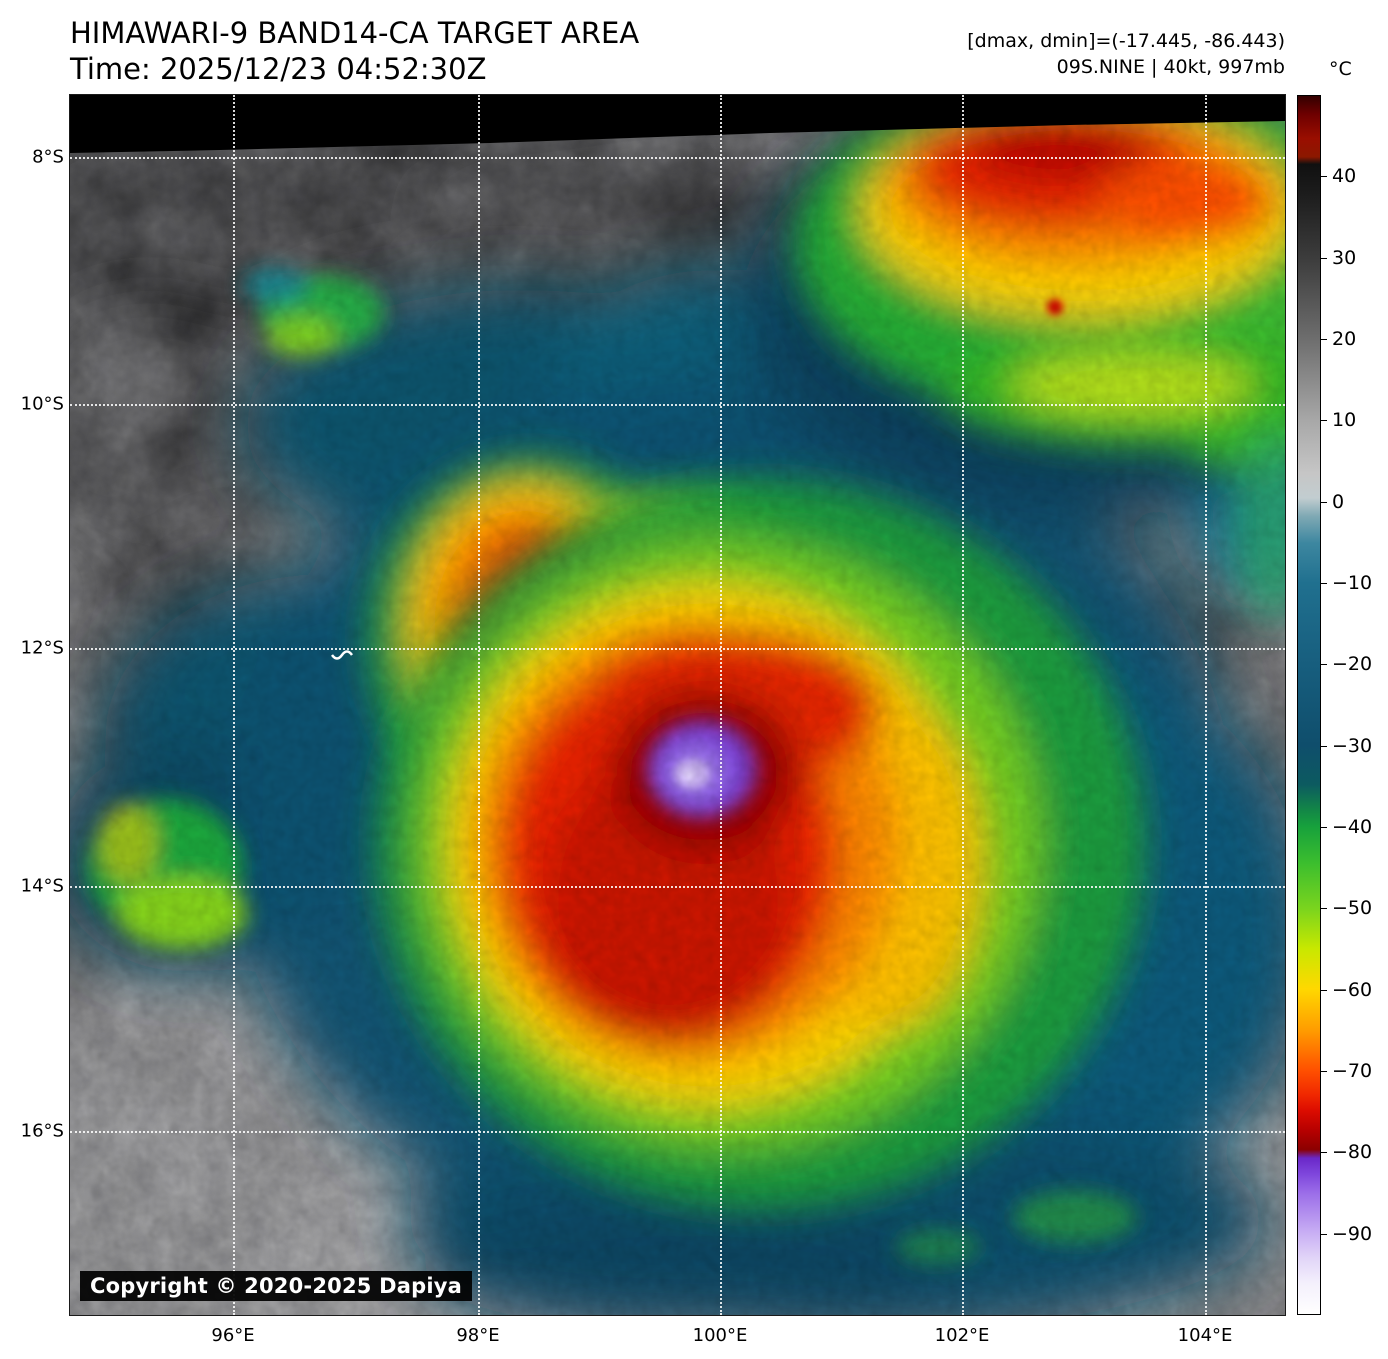 Image resolution: width=1388 pixels, height=1359 pixels. What do you see at coordinates (1170, 67) in the screenshot?
I see `storm-info: 09S.NINE | 40kt, 997mb` at bounding box center [1170, 67].